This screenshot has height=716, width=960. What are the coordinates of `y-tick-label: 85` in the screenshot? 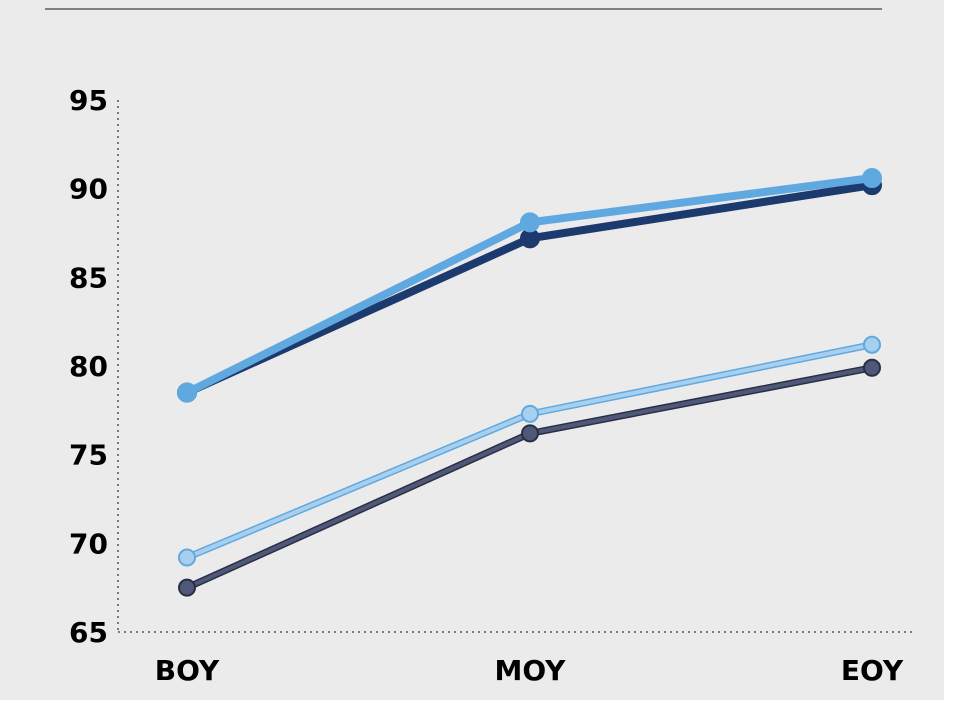 It's located at (88, 277).